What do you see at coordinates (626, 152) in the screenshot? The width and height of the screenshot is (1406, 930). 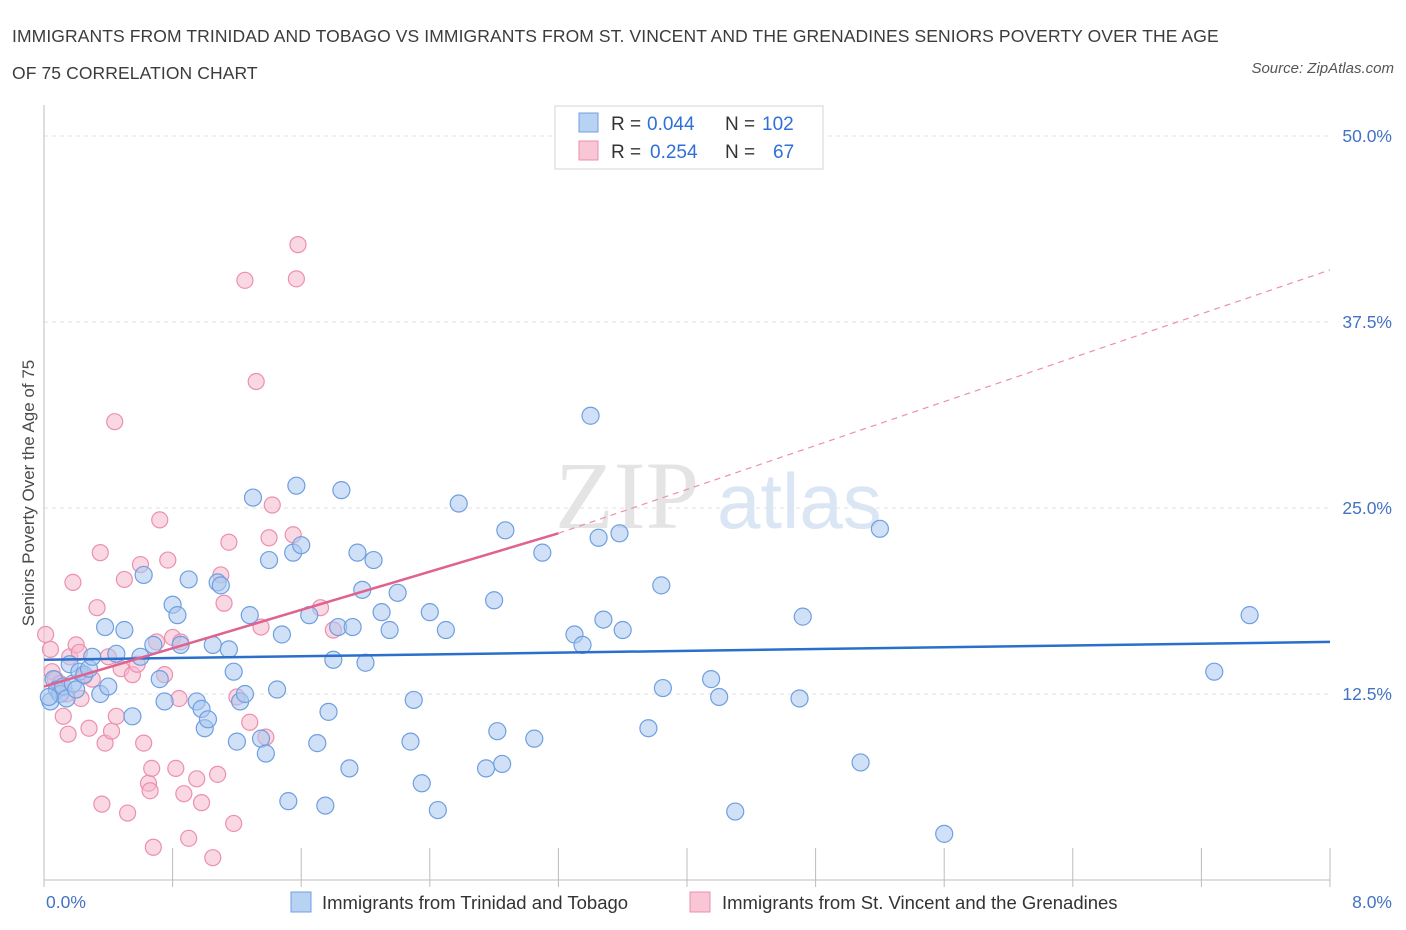 I see `legend-r-label-2: R =` at bounding box center [626, 152].